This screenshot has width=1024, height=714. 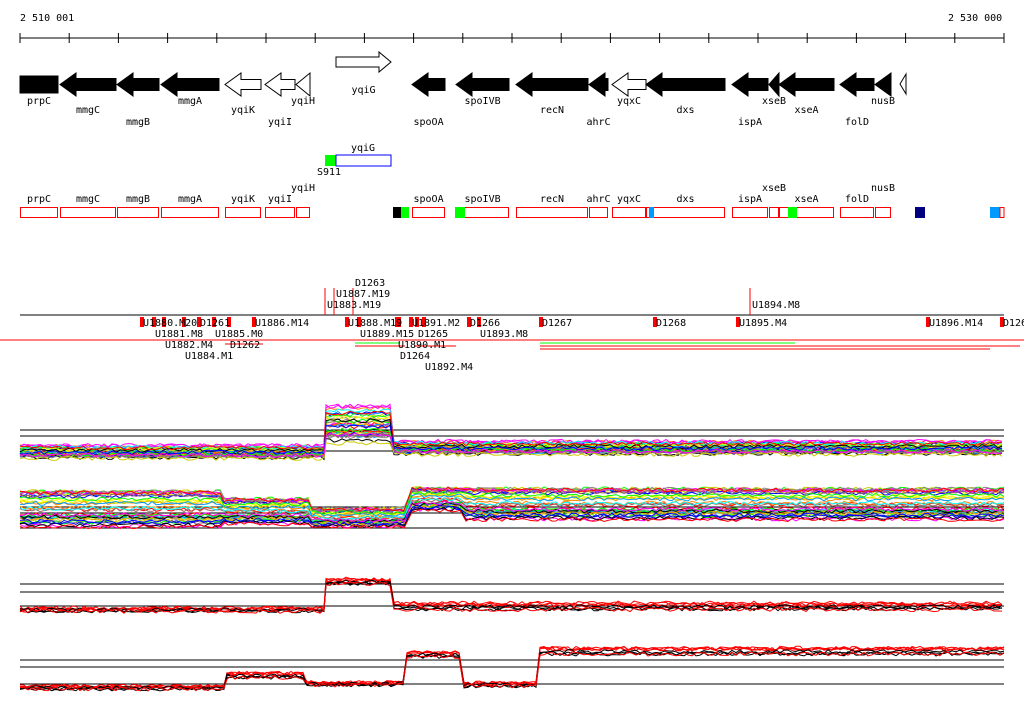 What do you see at coordinates (428, 84) in the screenshot?
I see `gene-arrow-spoOA` at bounding box center [428, 84].